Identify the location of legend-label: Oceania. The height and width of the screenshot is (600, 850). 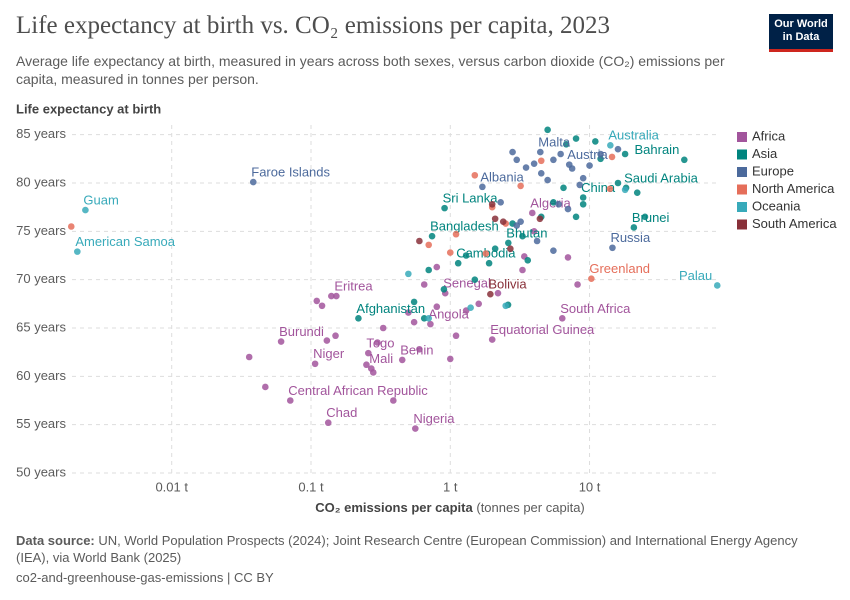
(776, 205).